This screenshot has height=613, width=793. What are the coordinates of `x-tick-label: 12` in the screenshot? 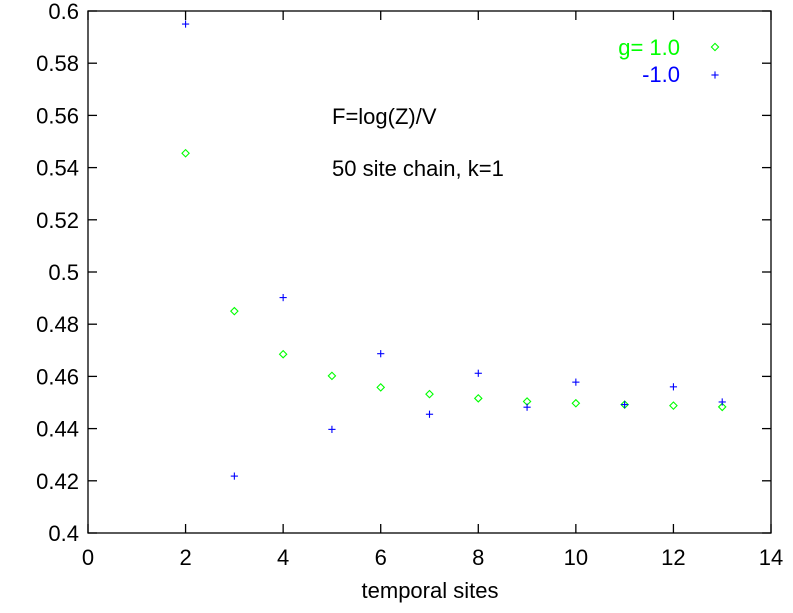 It's located at (673, 557).